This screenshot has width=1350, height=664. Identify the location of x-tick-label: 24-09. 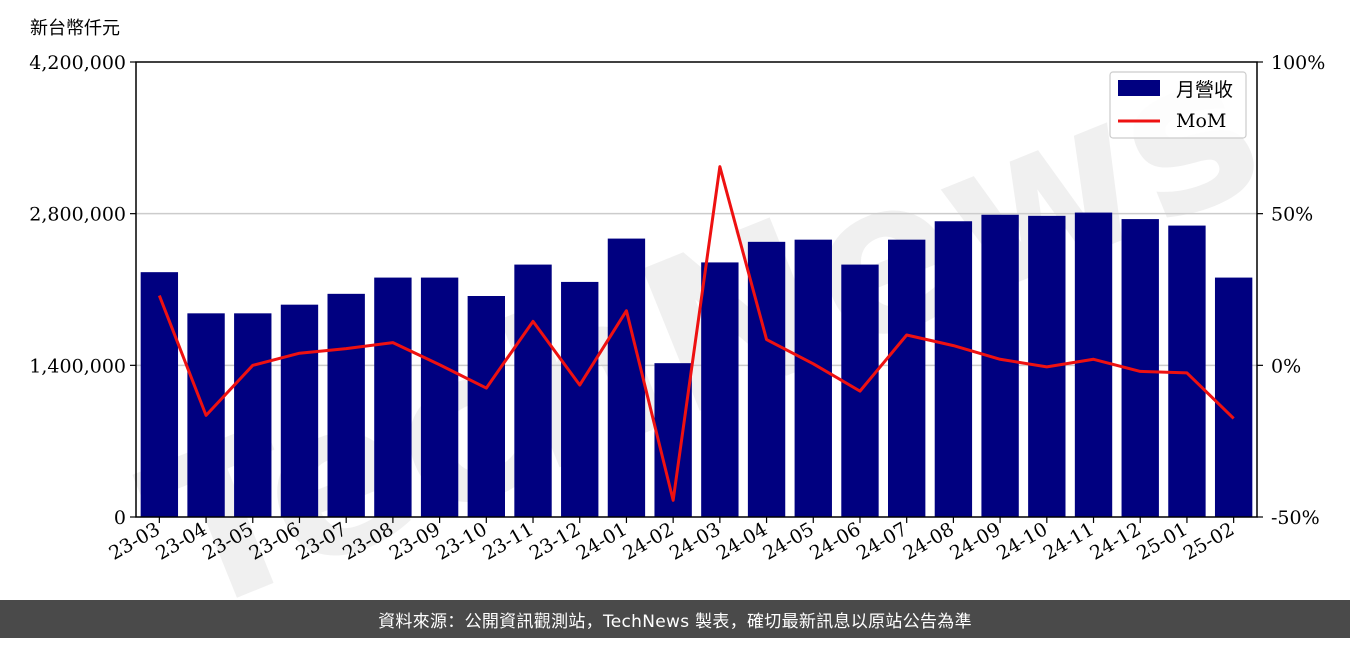
(975, 541).